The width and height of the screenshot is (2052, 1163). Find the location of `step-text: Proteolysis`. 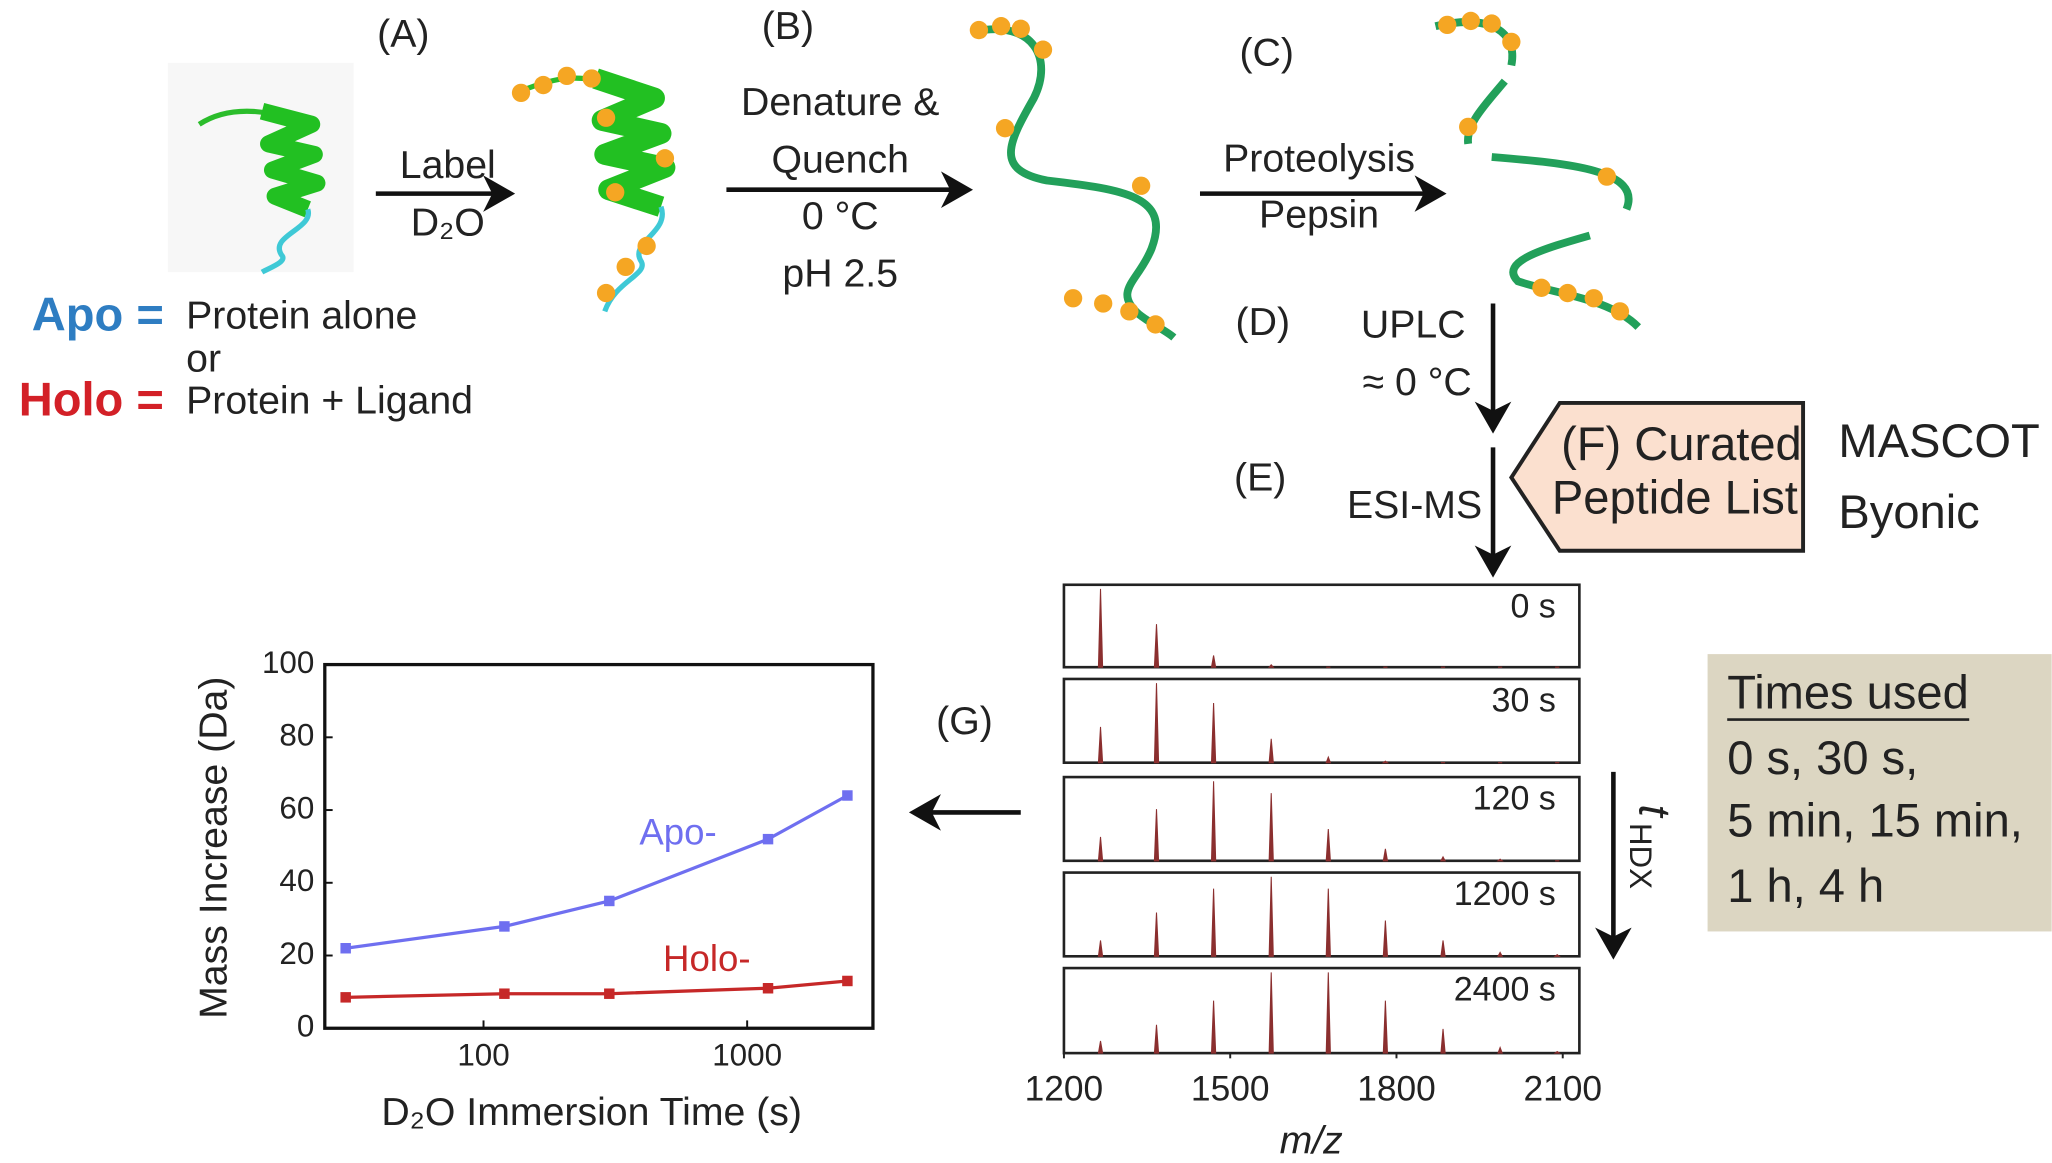

step-text: Proteolysis is located at coordinates (1319, 158).